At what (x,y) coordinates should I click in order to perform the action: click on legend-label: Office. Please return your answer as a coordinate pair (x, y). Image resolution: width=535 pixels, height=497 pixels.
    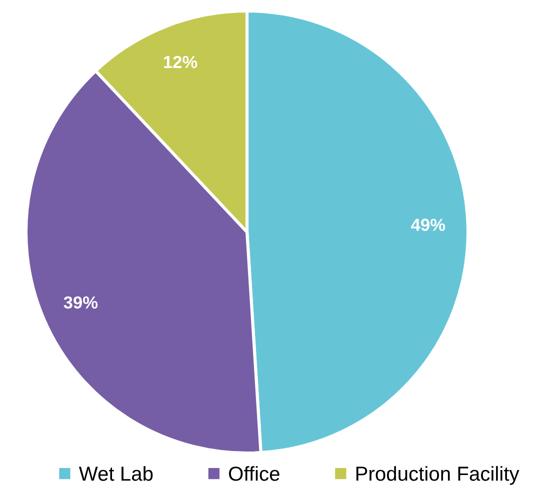
    Looking at the image, I should click on (254, 473).